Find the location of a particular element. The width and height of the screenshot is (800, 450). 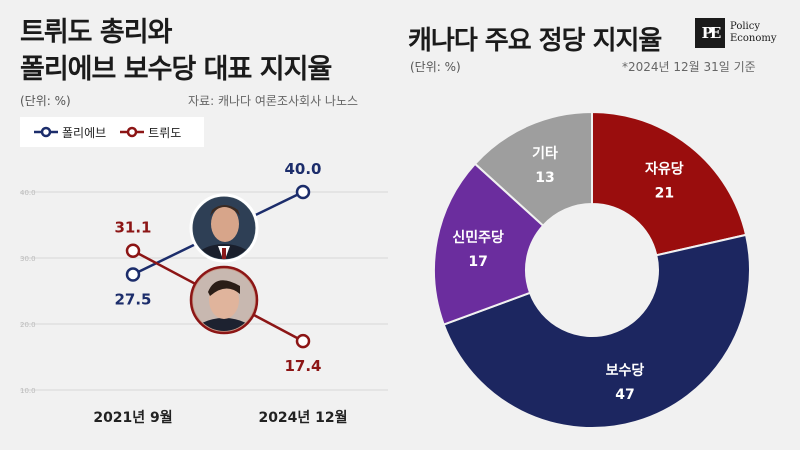

slice-value: 13 is located at coordinates (544, 178).